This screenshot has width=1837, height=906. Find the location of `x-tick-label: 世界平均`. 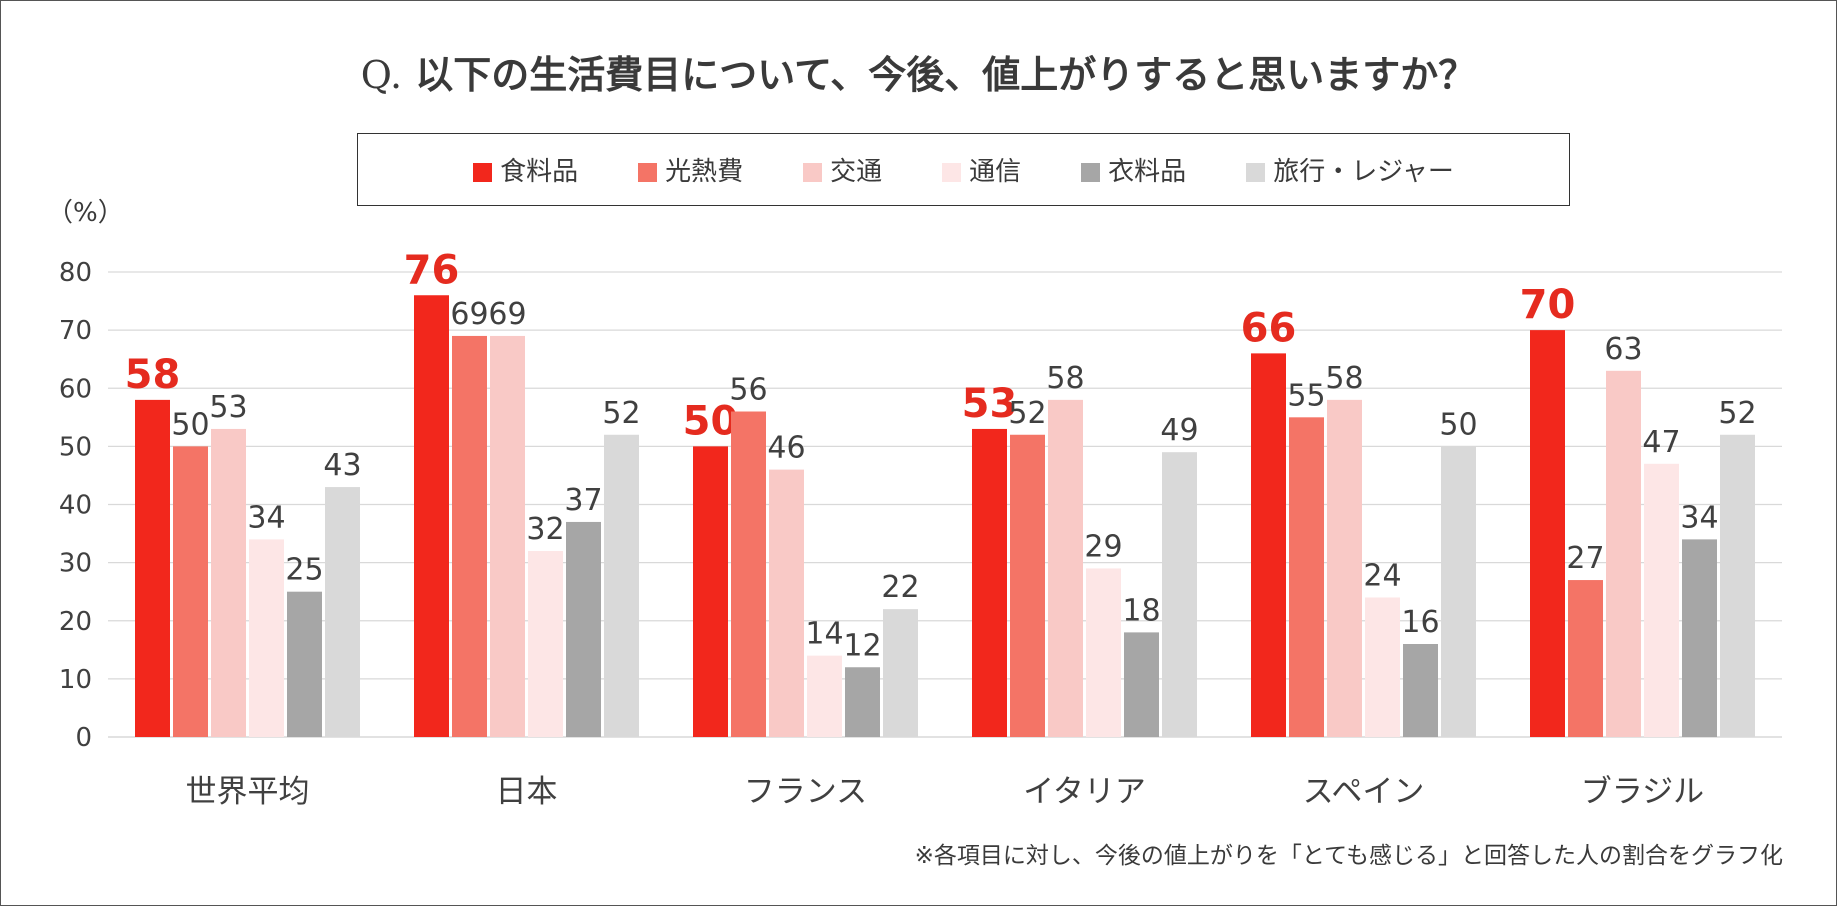

x-tick-label: 世界平均 is located at coordinates (248, 792).